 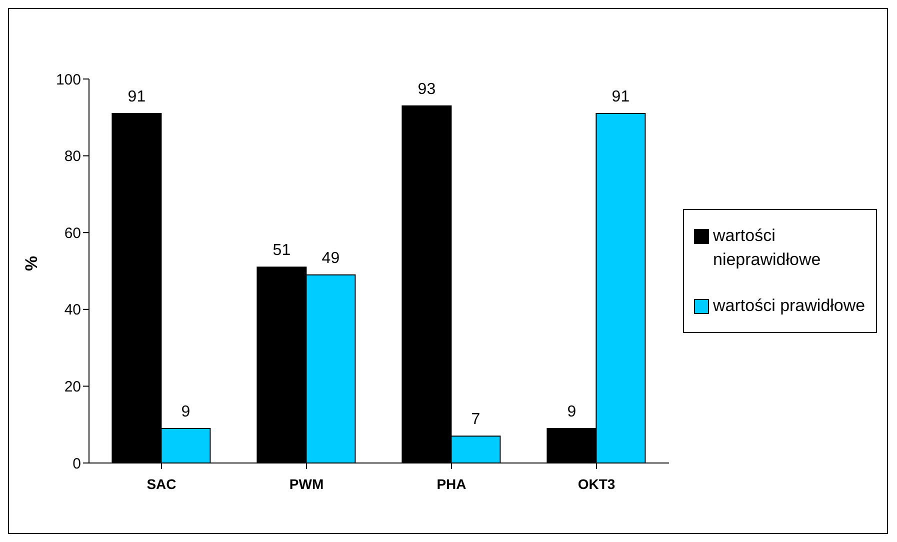 What do you see at coordinates (72, 310) in the screenshot?
I see `y-tick-label: 40` at bounding box center [72, 310].